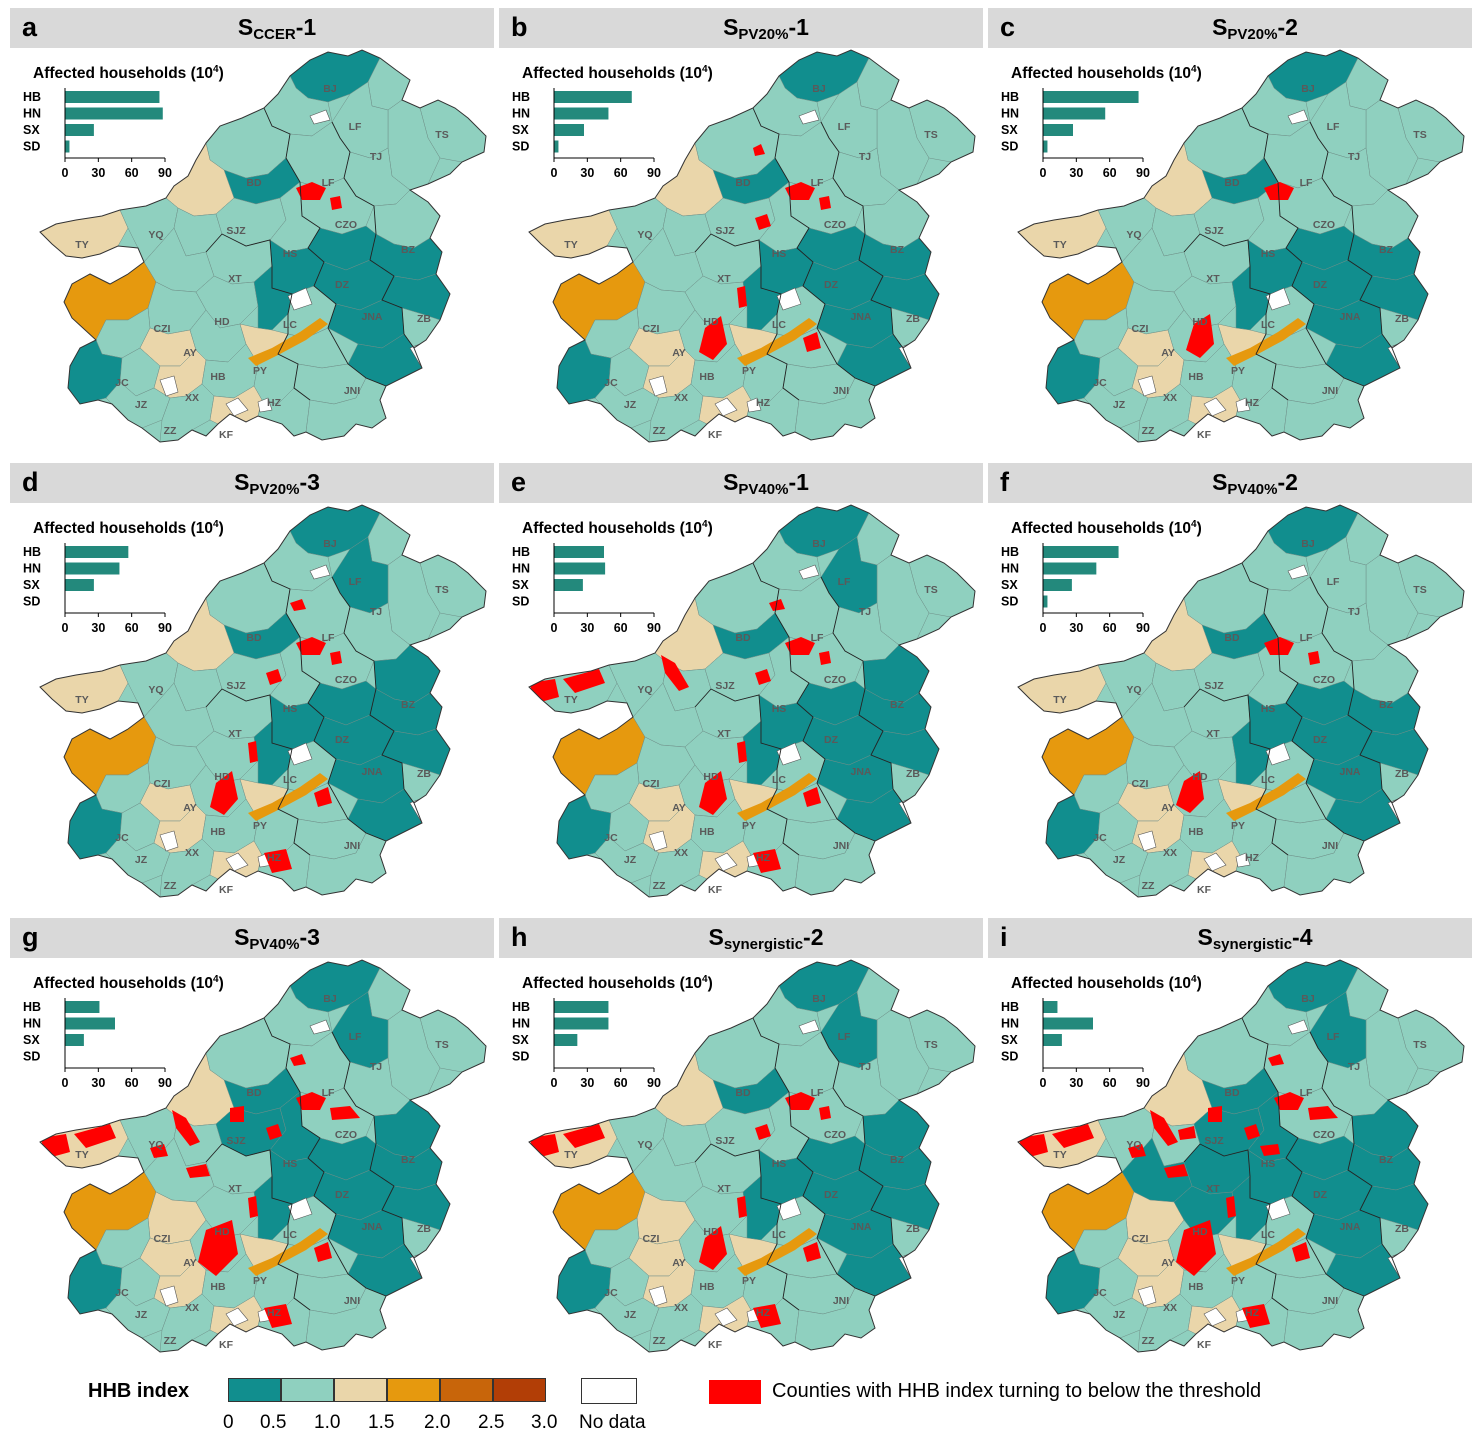 This screenshot has height=1452, width=1474. What do you see at coordinates (566, 1040) in the screenshot?
I see `bar-sx` at bounding box center [566, 1040].